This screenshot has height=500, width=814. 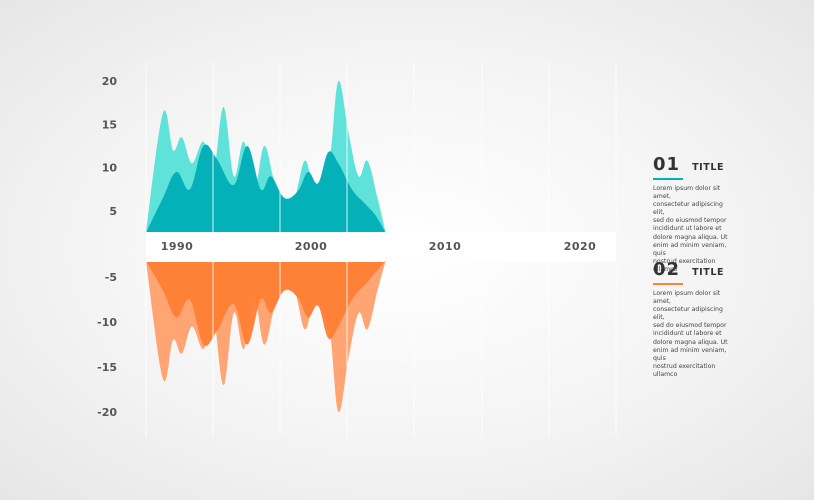 I want to click on legend-title-01: TITLE, so click(x=708, y=167).